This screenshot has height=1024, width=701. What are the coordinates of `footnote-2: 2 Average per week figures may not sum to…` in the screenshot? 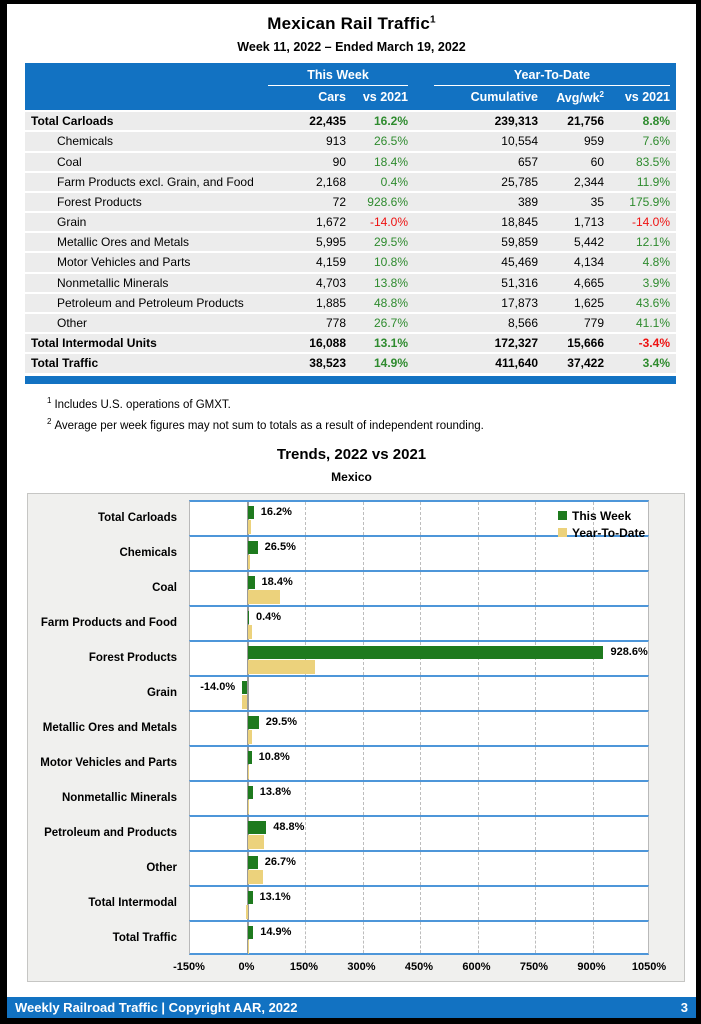 It's located at (361, 424).